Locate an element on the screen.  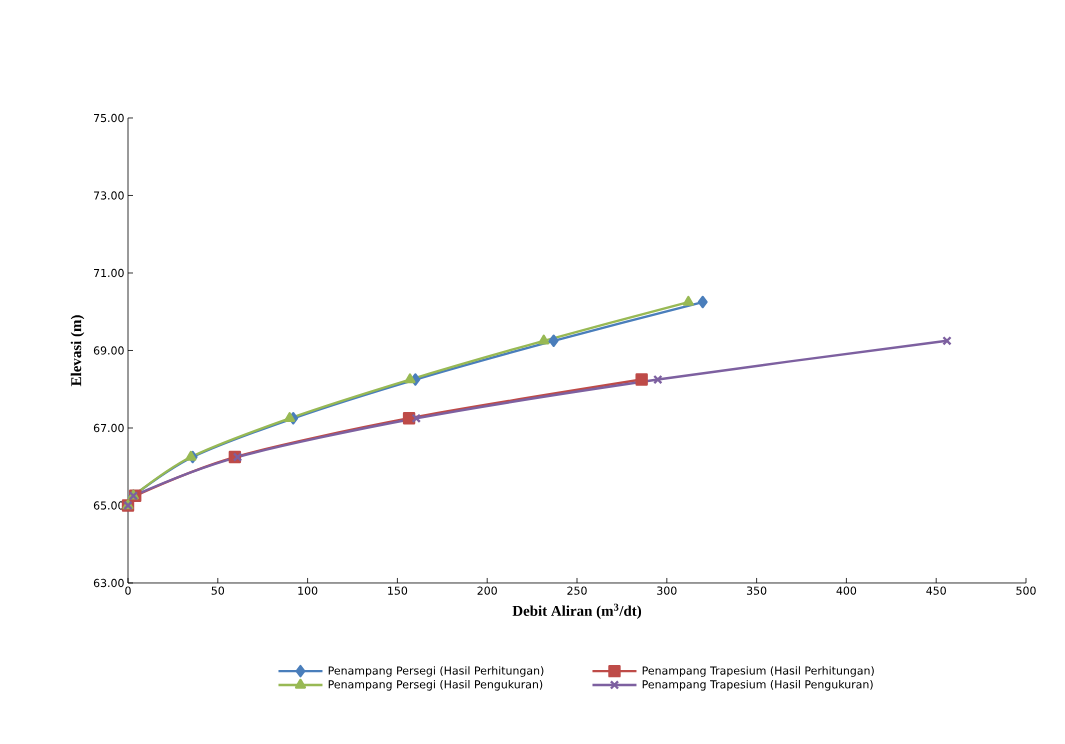
y-tick-label: 75.00 is located at coordinates (109, 118).